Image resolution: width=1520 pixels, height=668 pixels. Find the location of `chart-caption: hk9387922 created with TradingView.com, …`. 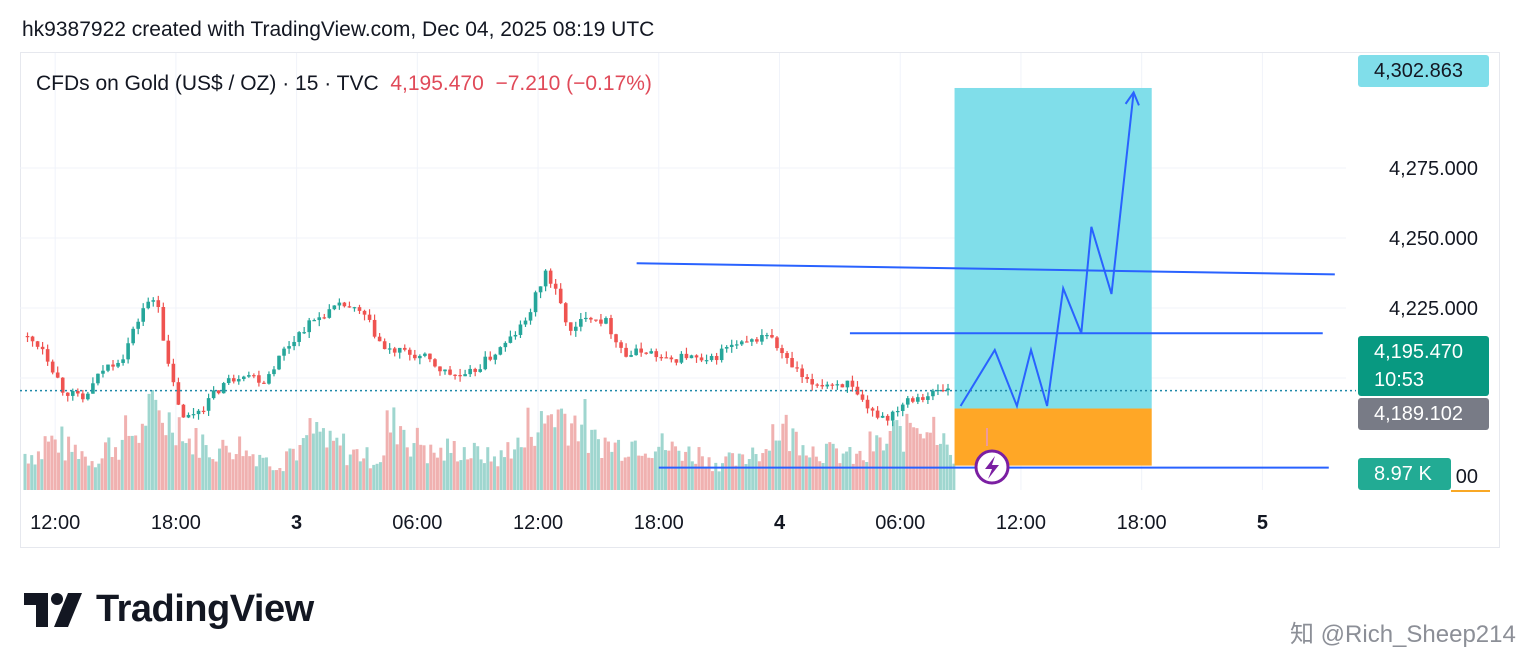

chart-caption: hk9387922 created with TradingView.com, … is located at coordinates (338, 29).